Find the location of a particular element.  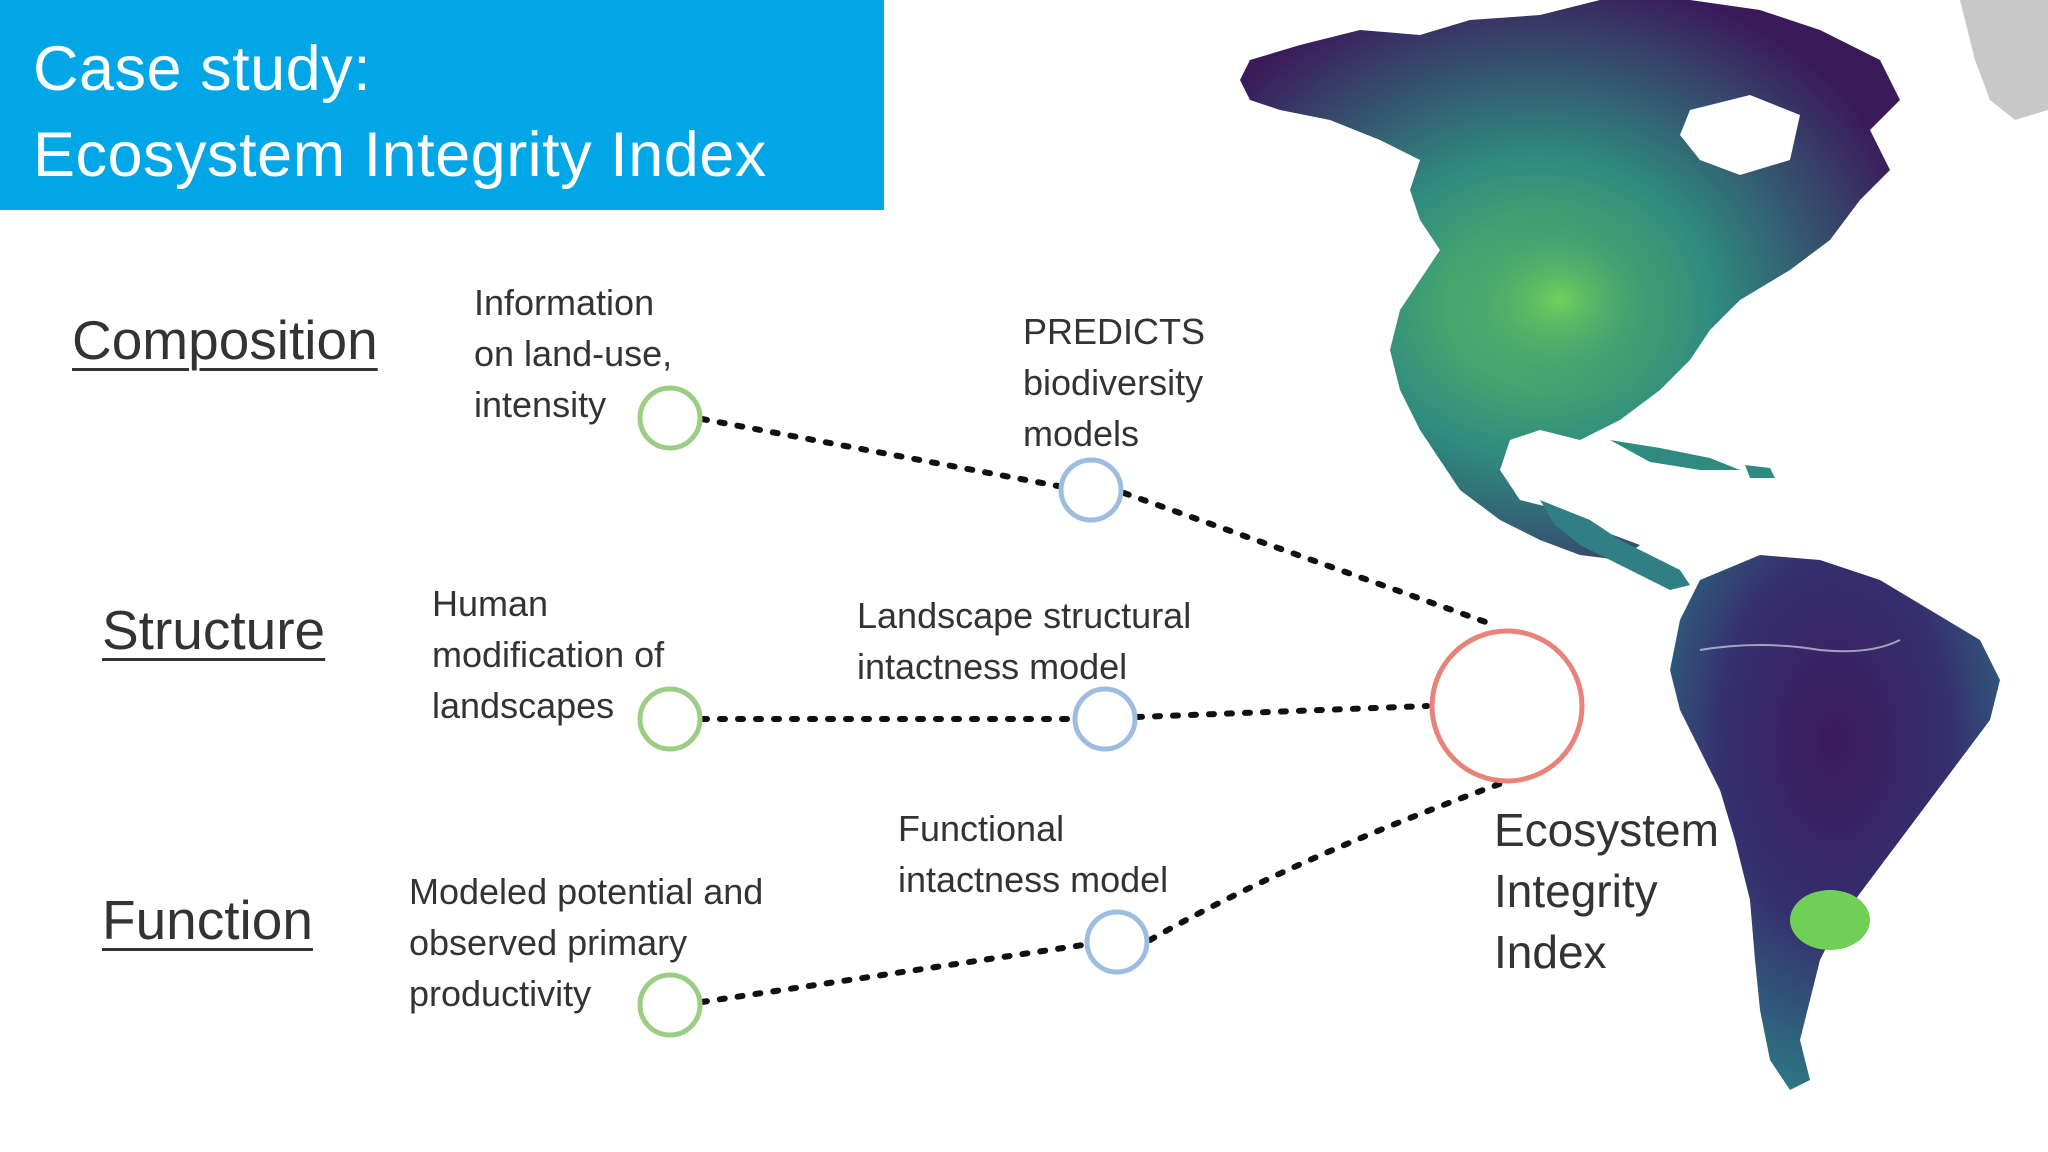

cuba-shape is located at coordinates (1675, 455).